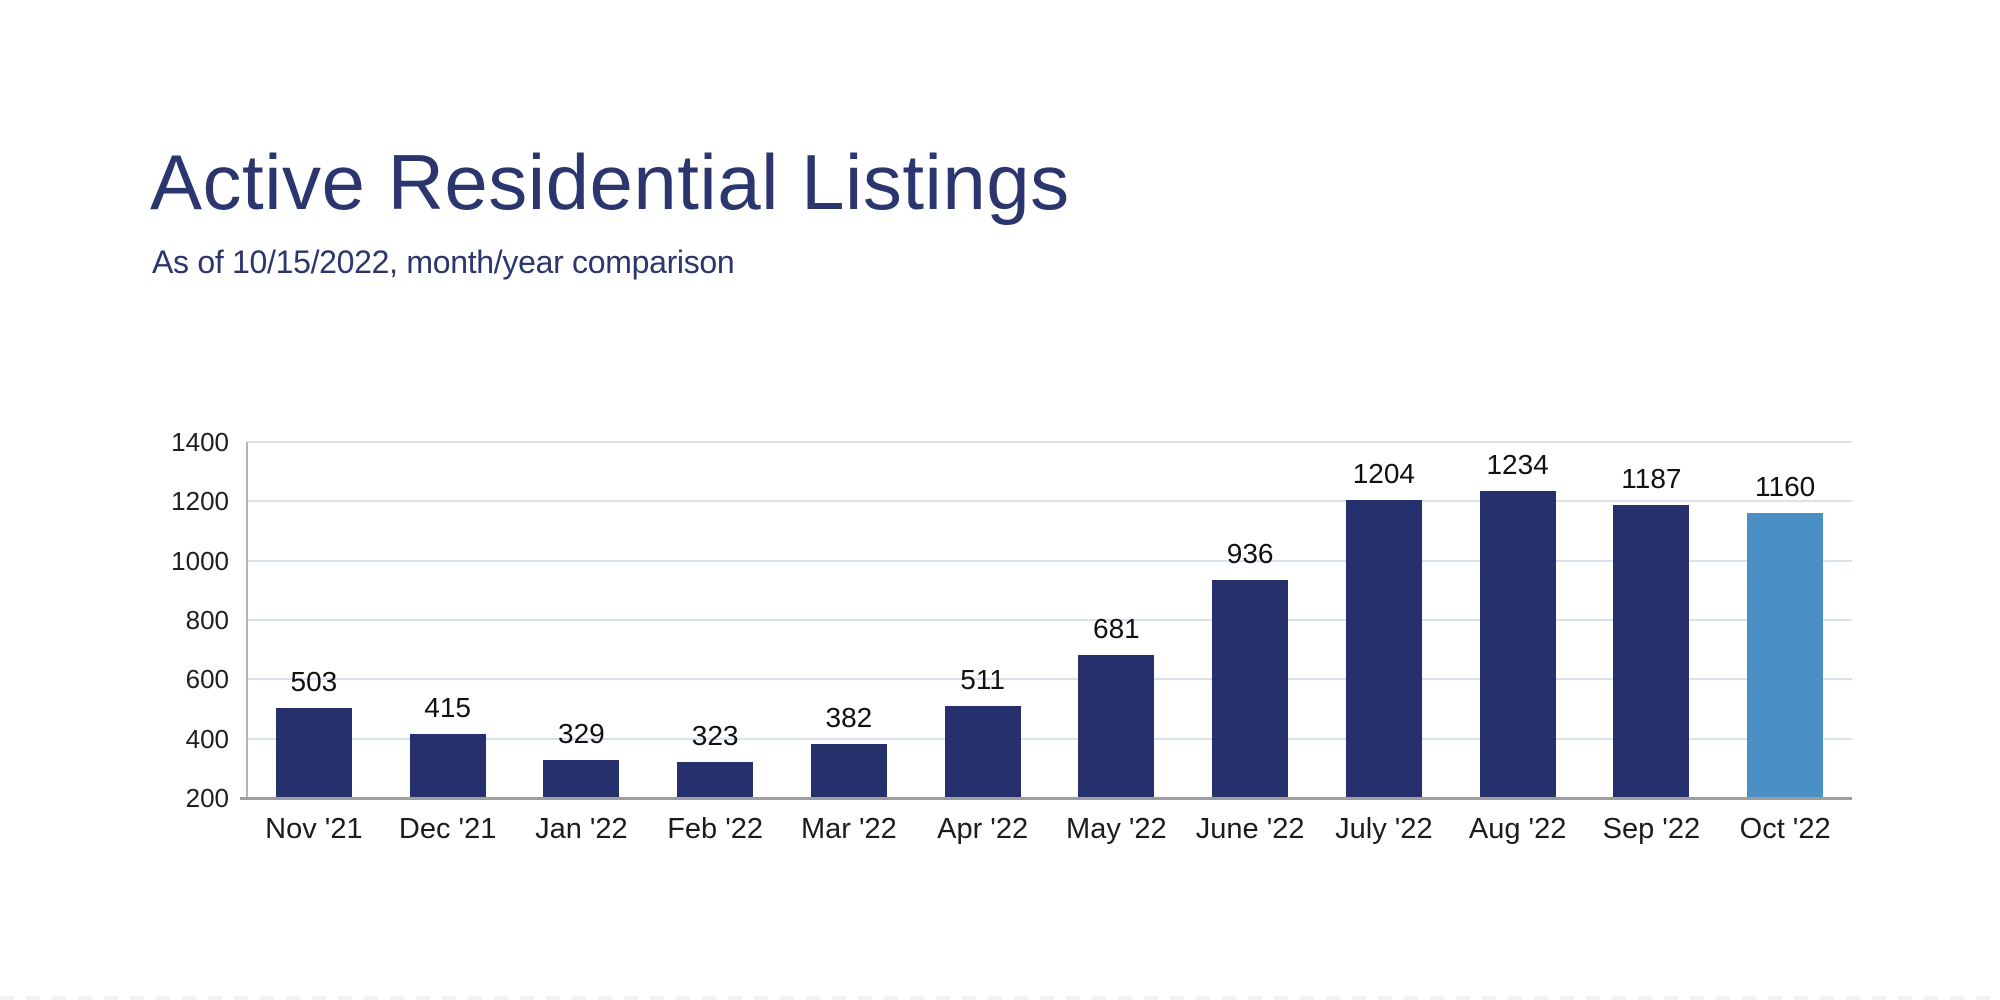  Describe the element at coordinates (1517, 465) in the screenshot. I see `bar-value-label: 1234` at that location.